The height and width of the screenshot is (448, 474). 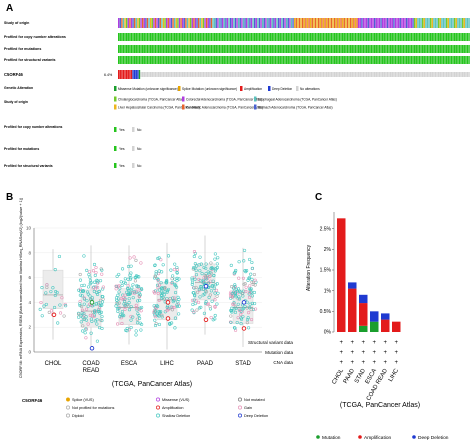 I want to click on panel-c-bar-segment, so click(x=396, y=326).